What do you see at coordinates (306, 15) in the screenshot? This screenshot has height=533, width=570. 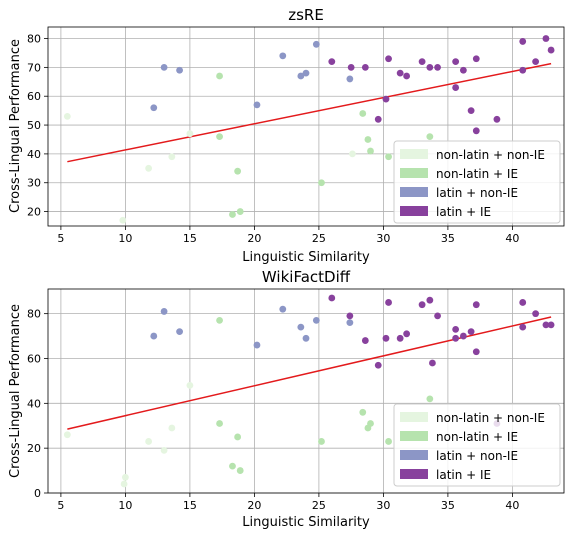 I see `chart-title: zsRE` at bounding box center [306, 15].